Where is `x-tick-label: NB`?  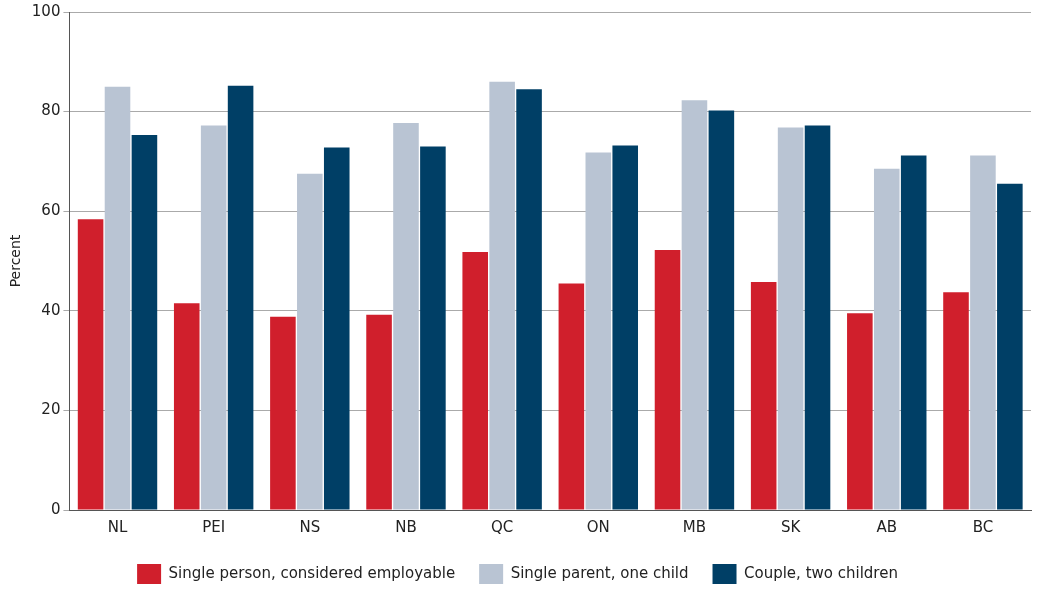 x-tick-label: NB is located at coordinates (406, 526).